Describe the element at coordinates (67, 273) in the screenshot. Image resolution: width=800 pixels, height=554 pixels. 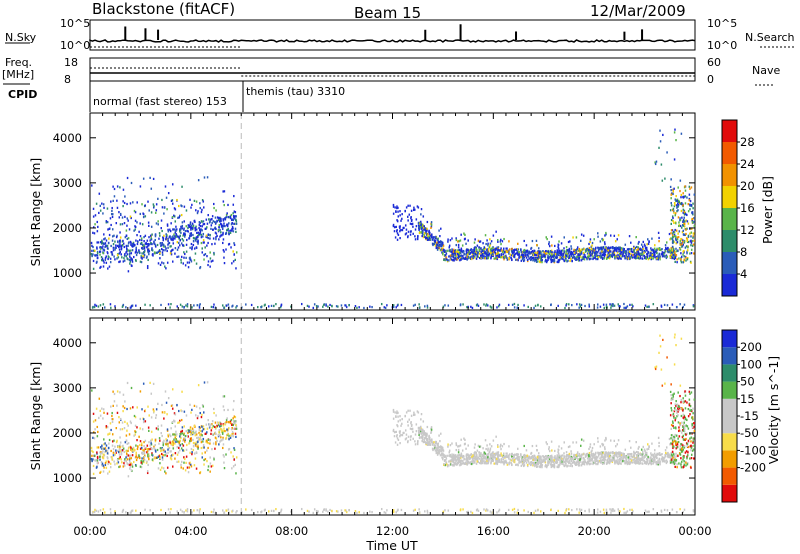
I see `y-tick-label: 1000` at that location.